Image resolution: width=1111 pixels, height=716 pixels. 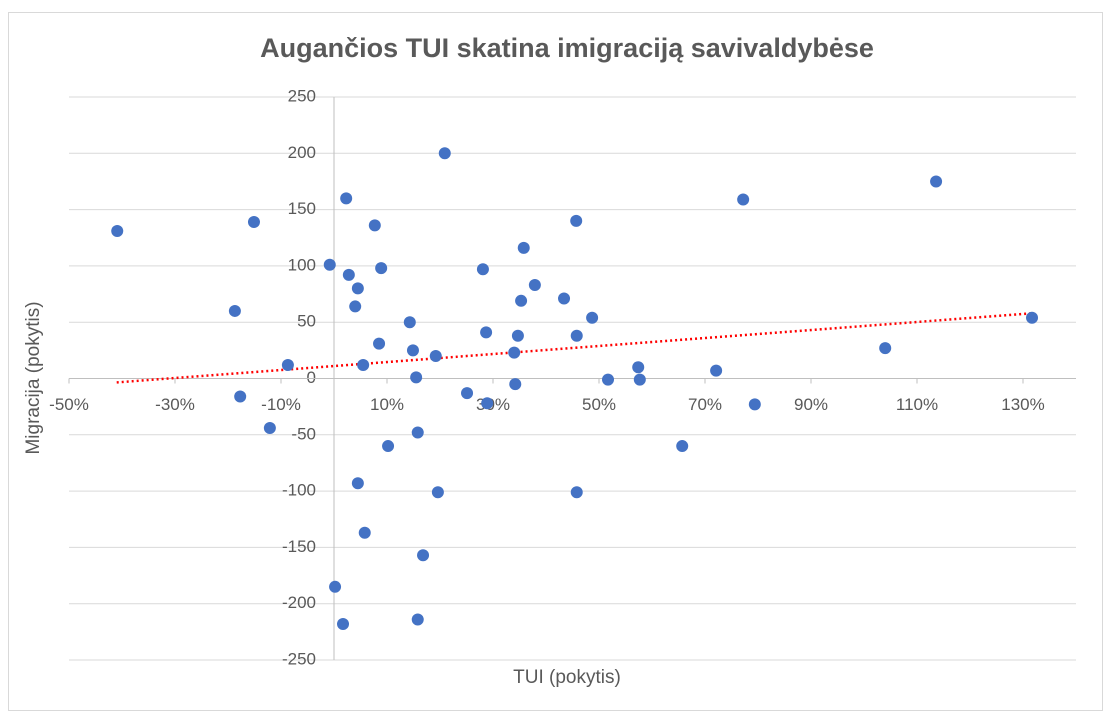 I want to click on y-tick-label: 100, so click(x=302, y=264).